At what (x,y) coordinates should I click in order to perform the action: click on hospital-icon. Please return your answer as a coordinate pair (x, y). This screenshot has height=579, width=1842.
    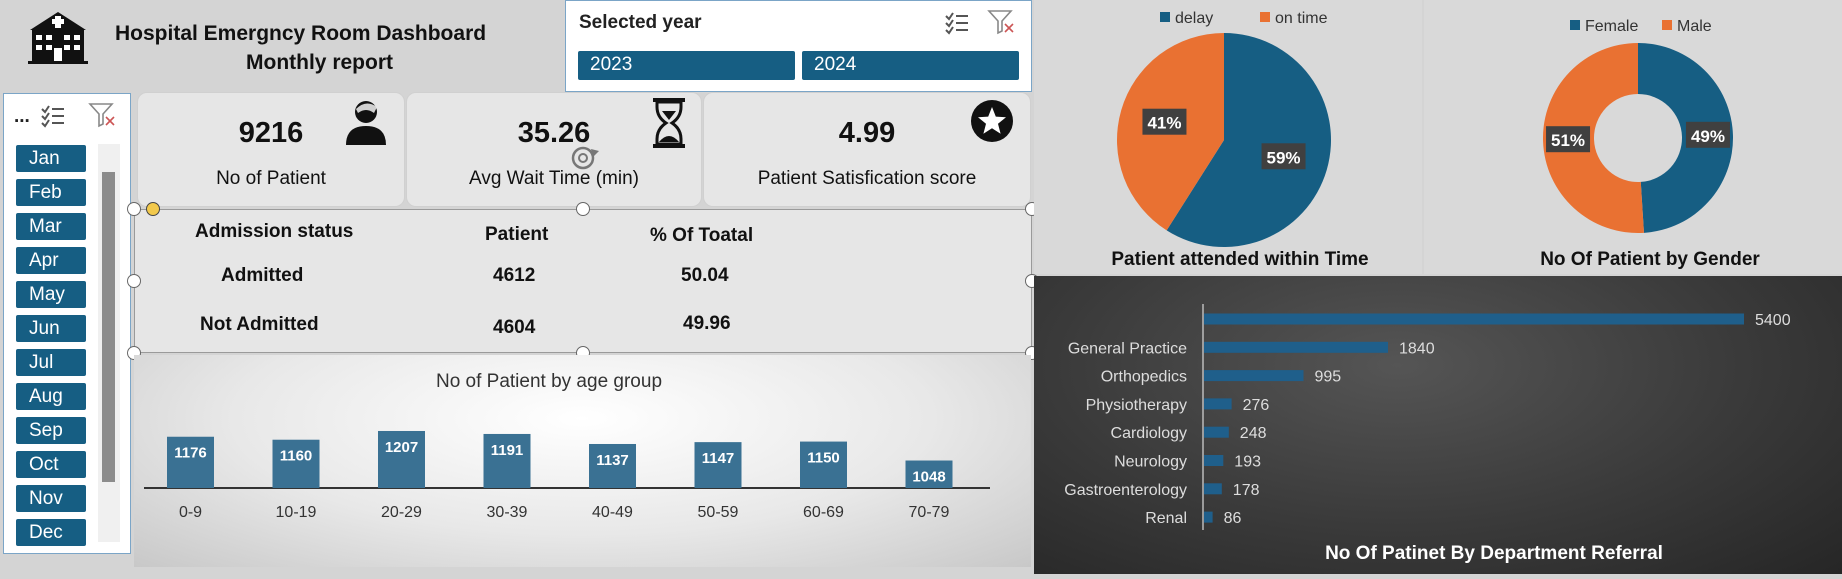
    Looking at the image, I should click on (58, 38).